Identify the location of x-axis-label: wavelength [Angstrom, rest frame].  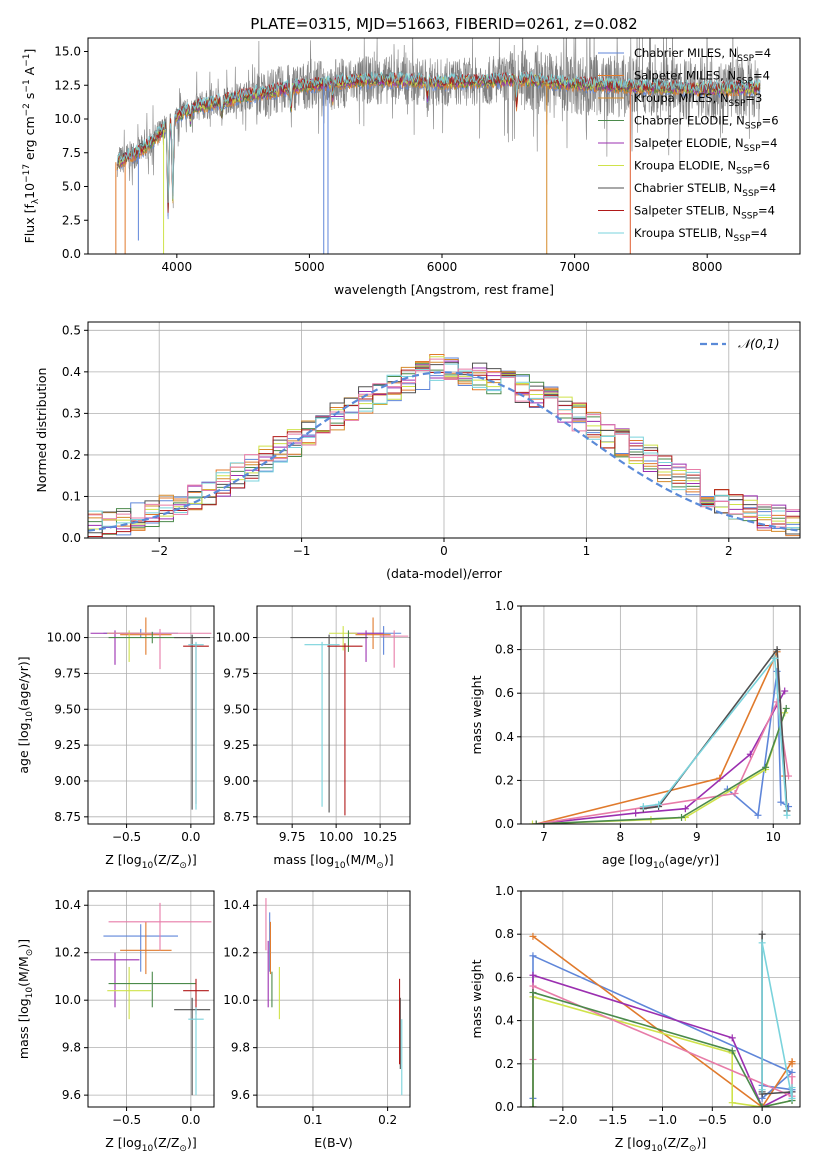
(444, 289).